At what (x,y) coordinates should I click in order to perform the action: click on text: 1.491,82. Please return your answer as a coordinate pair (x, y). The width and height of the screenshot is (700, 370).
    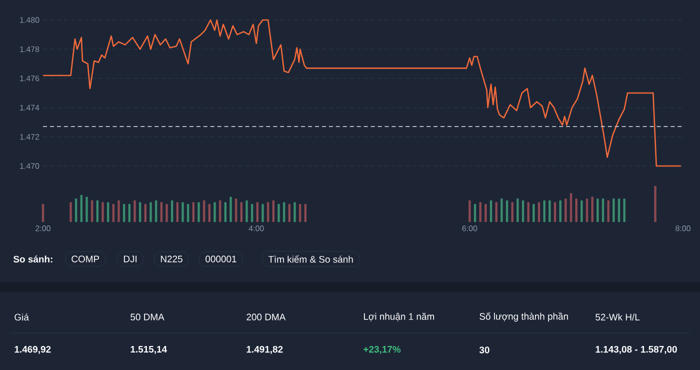
    Looking at the image, I should click on (264, 350).